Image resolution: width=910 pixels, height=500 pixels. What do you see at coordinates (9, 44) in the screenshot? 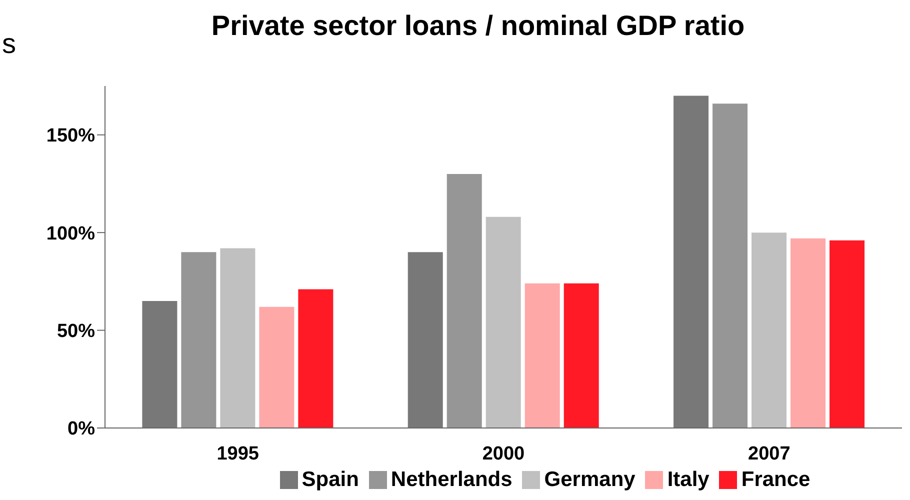
I see `text: s` at bounding box center [9, 44].